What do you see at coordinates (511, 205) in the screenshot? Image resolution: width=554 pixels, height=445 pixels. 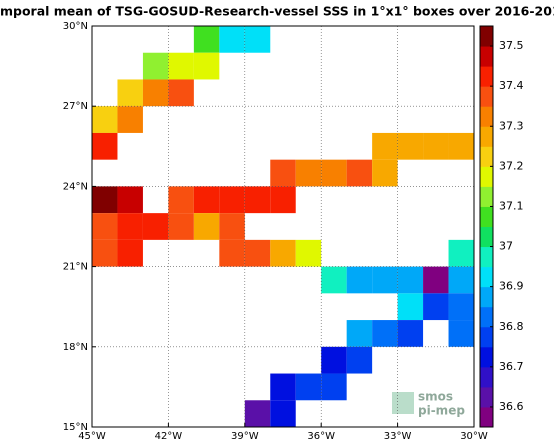 I see `colorbar-tick-label: 37.1` at bounding box center [511, 205].